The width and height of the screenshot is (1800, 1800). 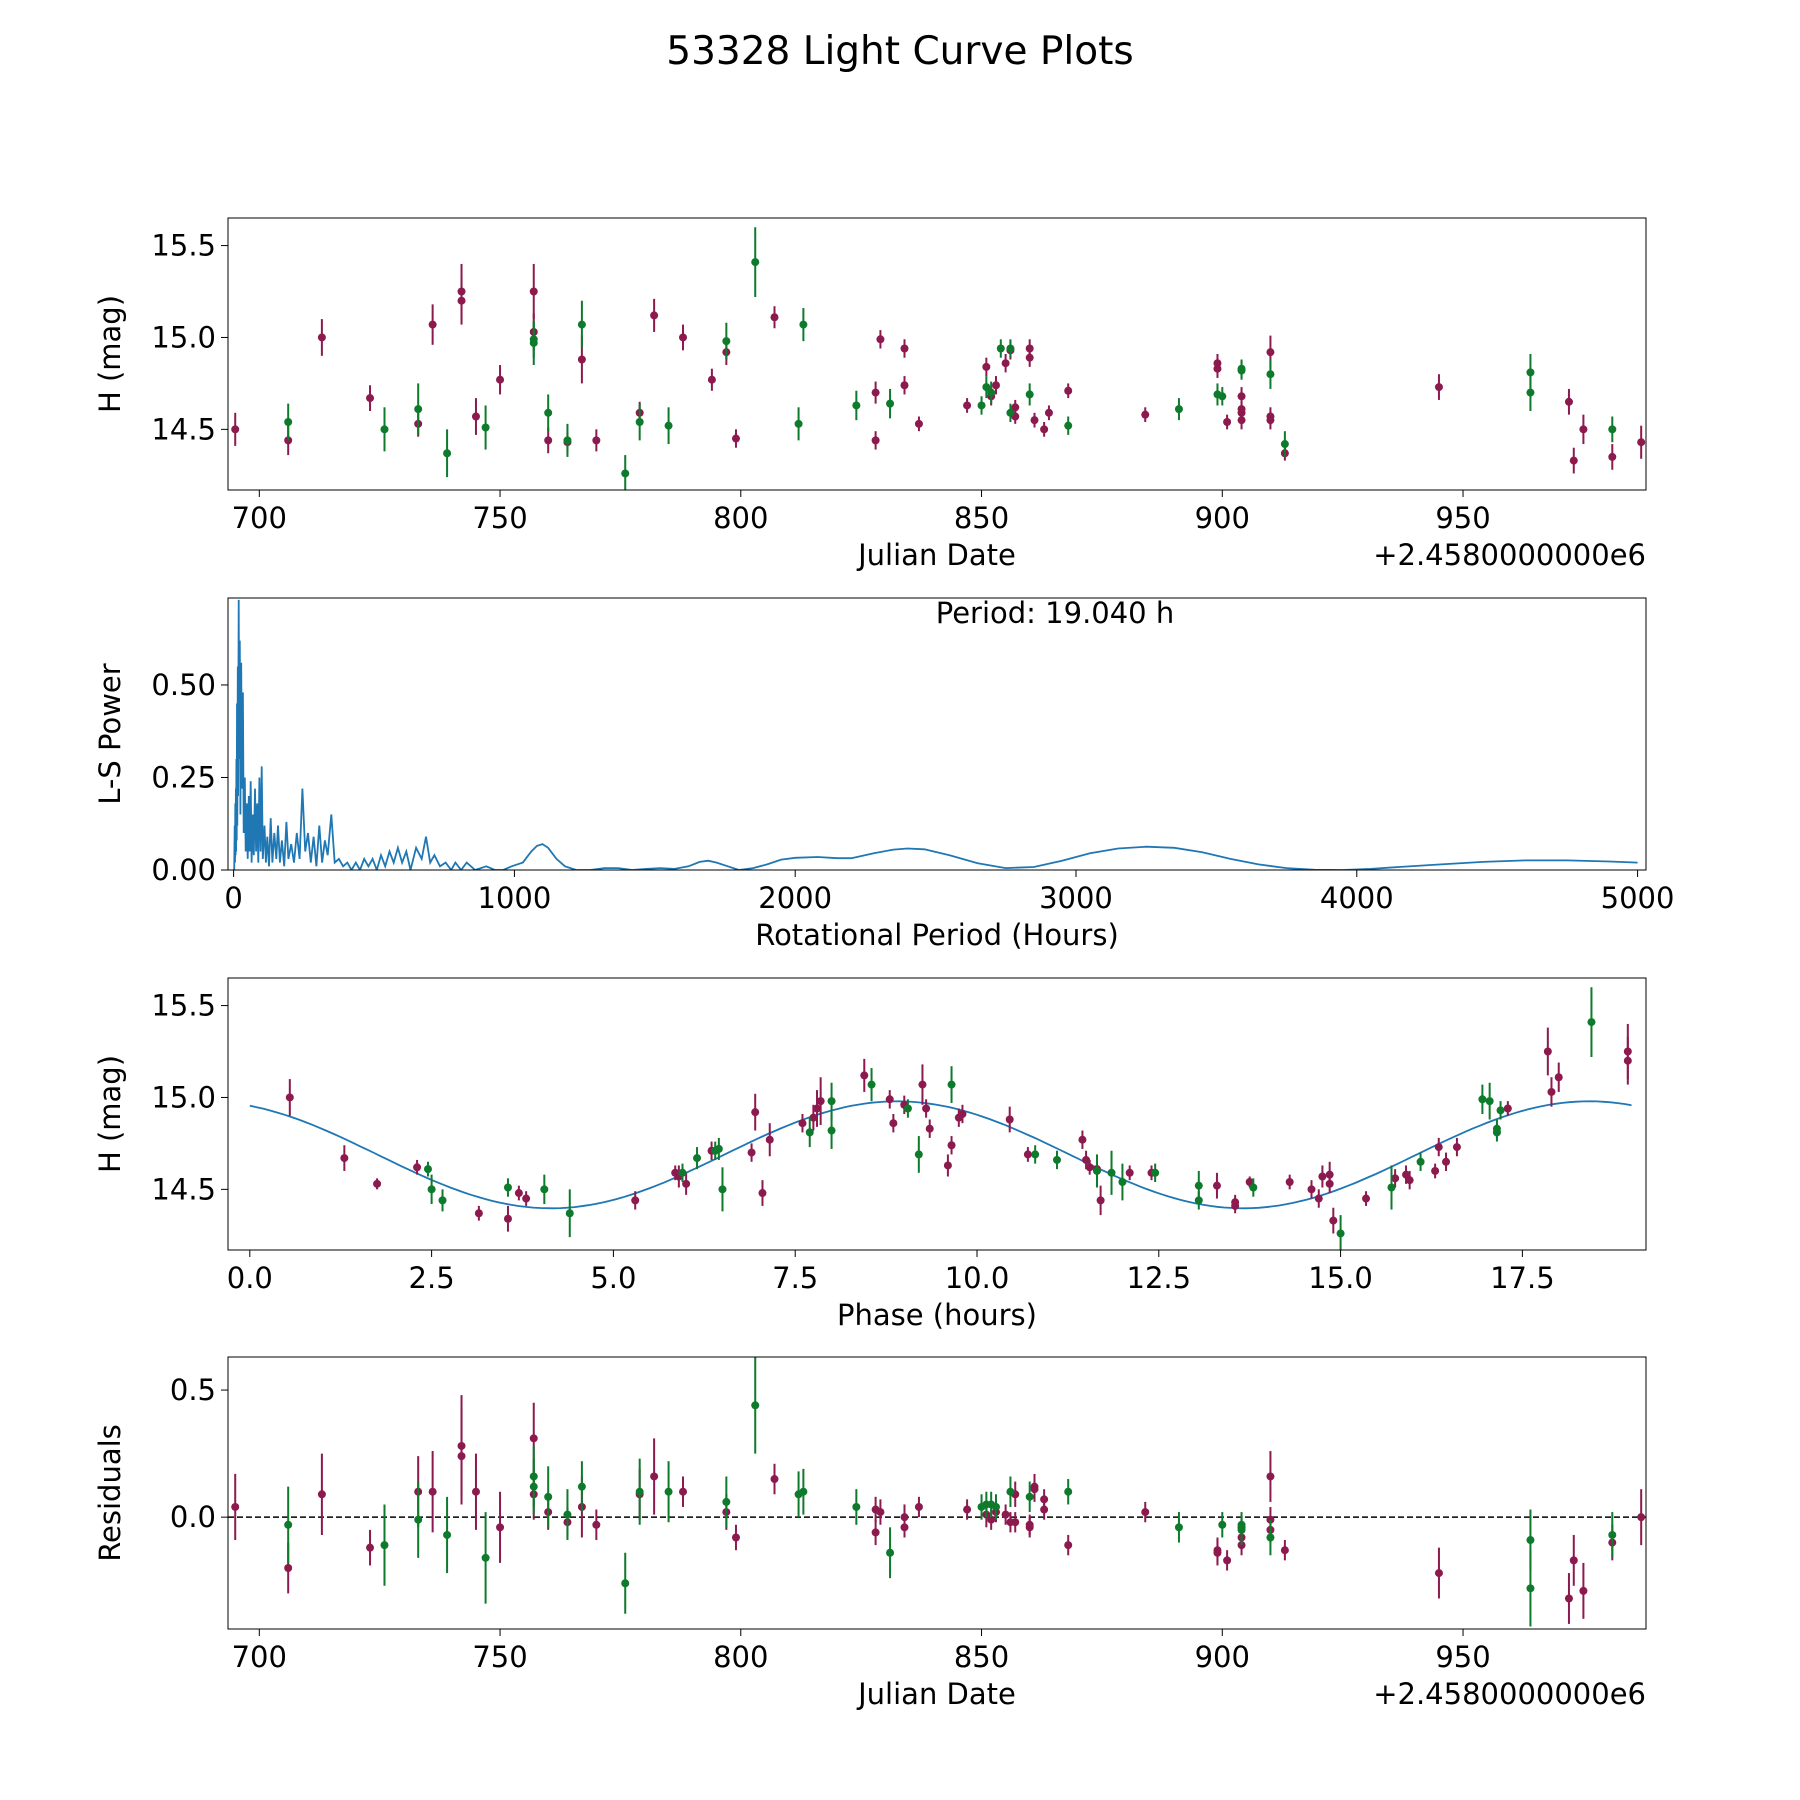 What do you see at coordinates (795, 898) in the screenshot?
I see `x-tick-label: 2000` at bounding box center [795, 898].